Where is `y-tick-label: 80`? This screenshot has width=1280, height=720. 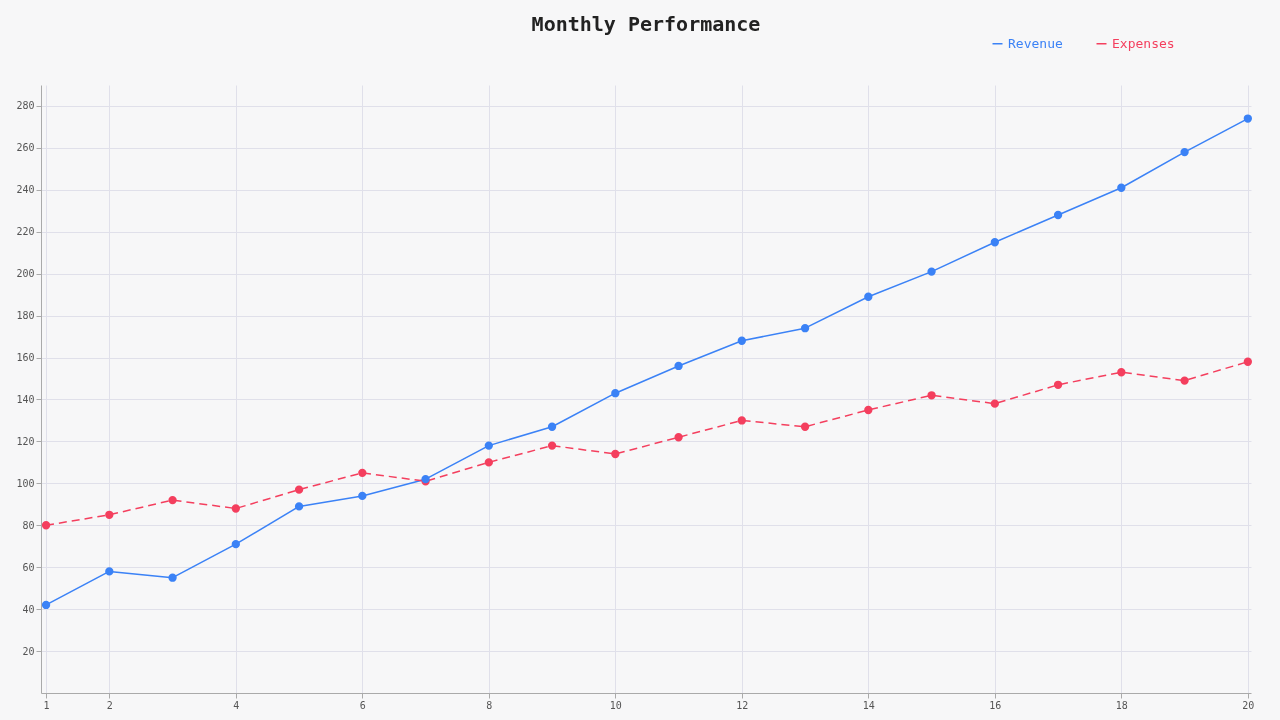 y-tick-label: 80 is located at coordinates (28, 525).